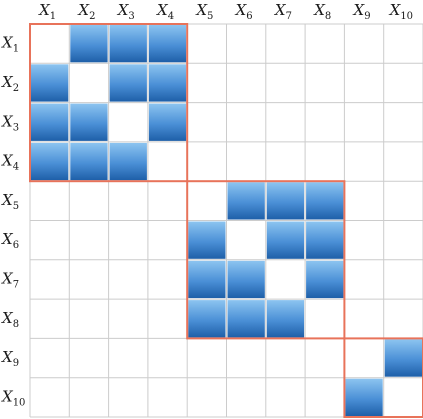 The height and width of the screenshot is (419, 423). What do you see at coordinates (16, 167) in the screenshot?
I see `row-label-subscript: 4` at bounding box center [16, 167].